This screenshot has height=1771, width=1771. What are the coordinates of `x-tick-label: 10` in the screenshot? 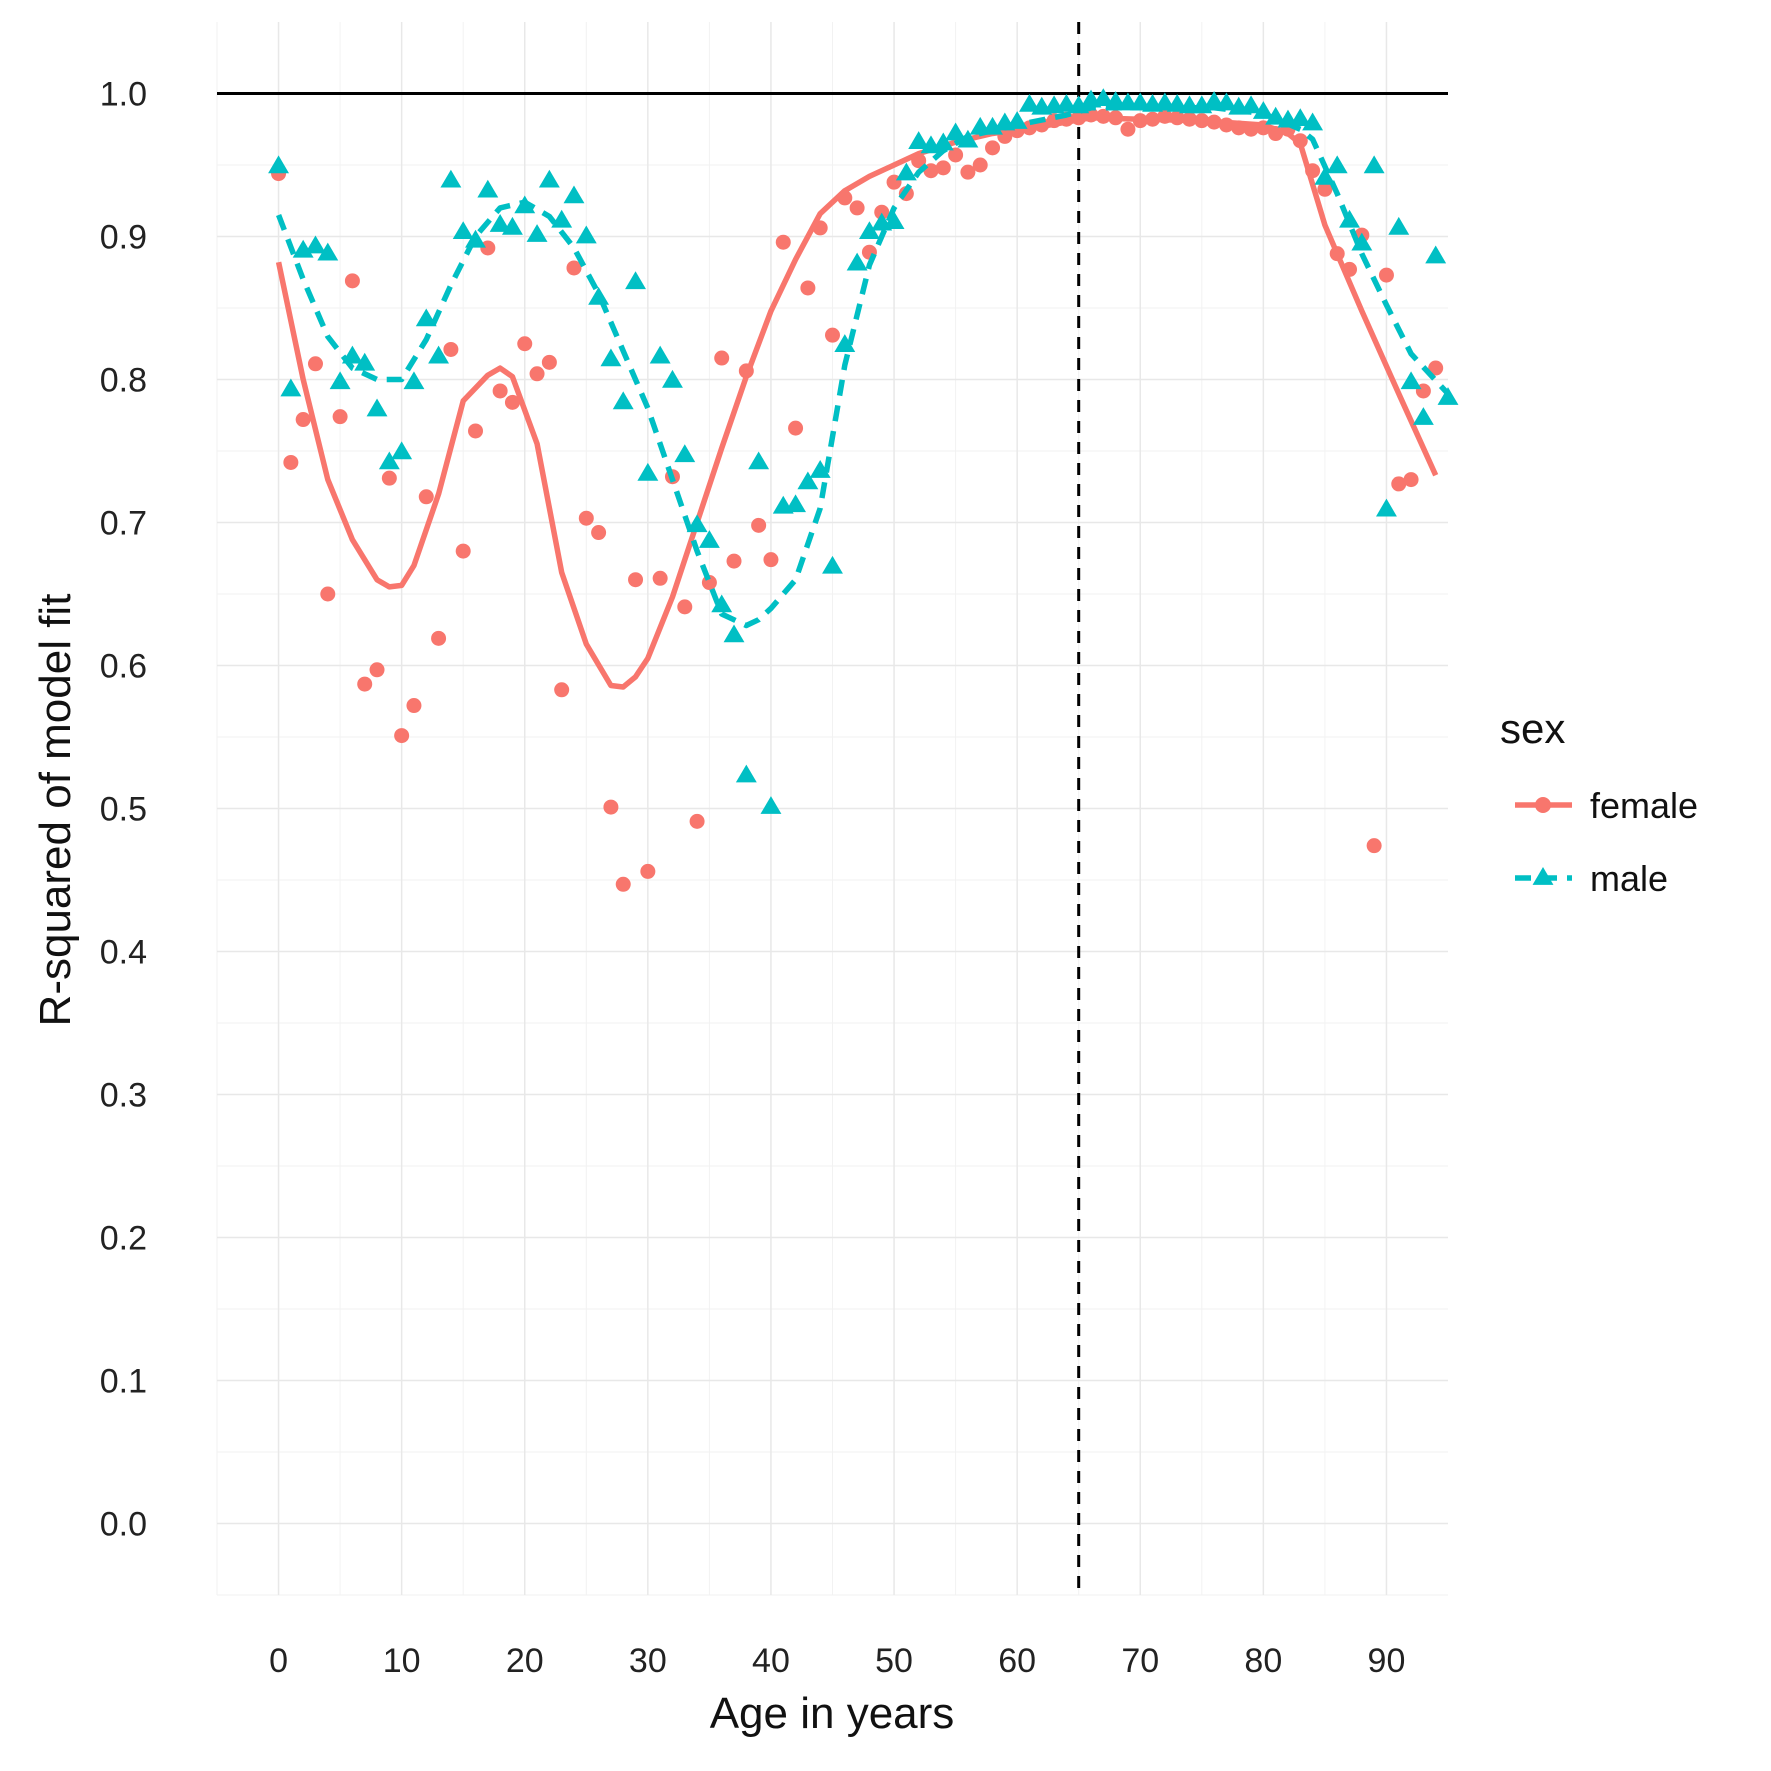 It's located at (402, 1661).